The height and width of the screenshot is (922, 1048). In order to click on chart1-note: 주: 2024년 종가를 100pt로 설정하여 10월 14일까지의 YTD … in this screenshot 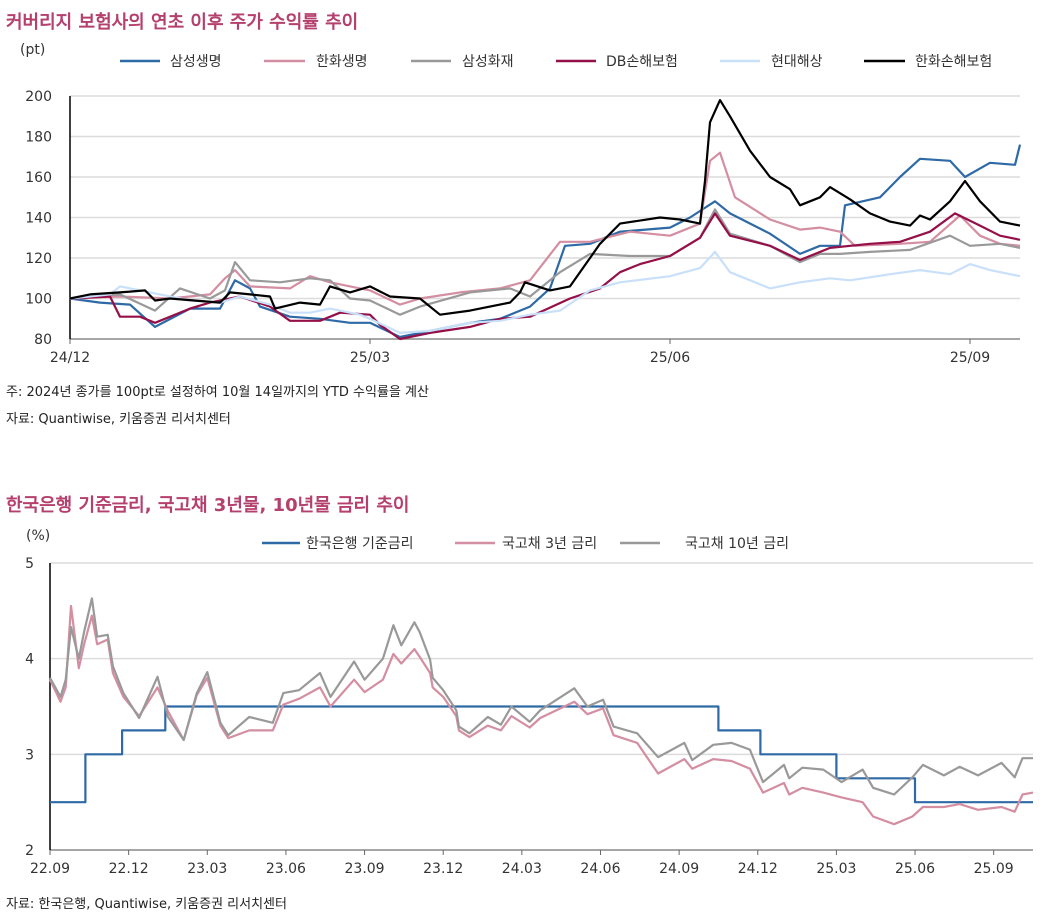, I will do `click(217, 392)`.